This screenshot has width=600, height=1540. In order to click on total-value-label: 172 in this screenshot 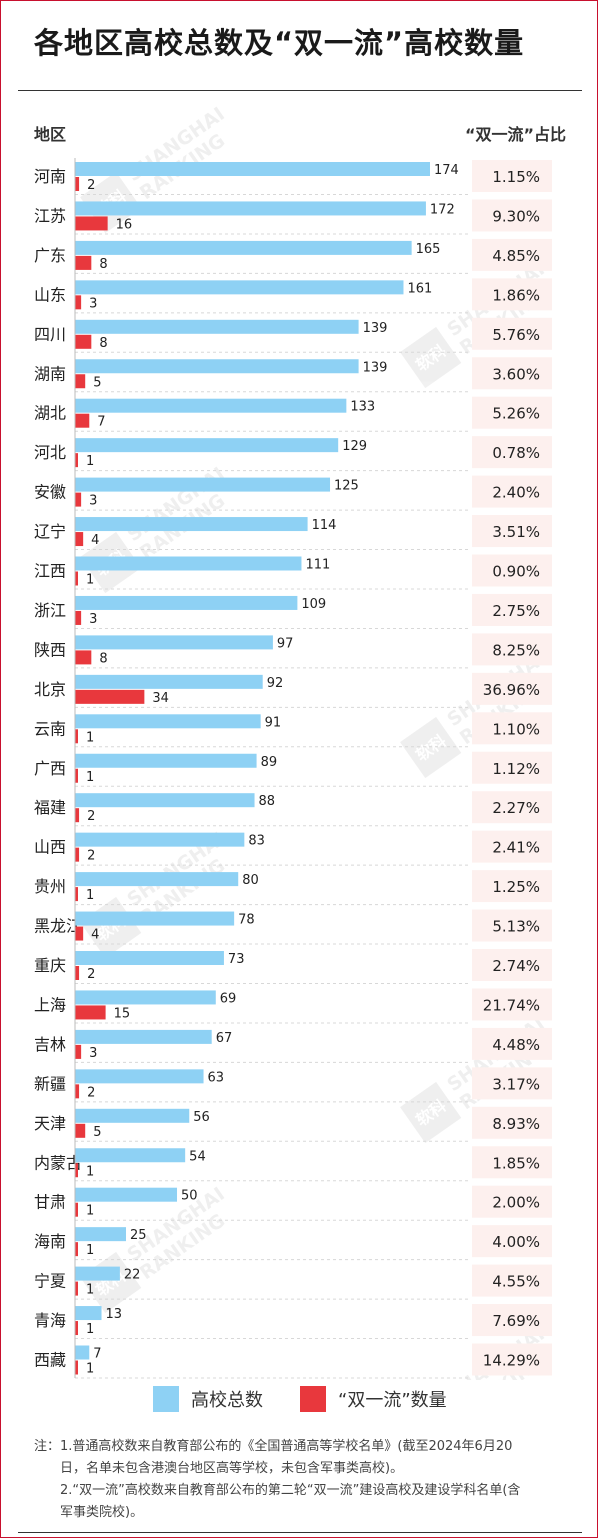, I will do `click(442, 209)`.